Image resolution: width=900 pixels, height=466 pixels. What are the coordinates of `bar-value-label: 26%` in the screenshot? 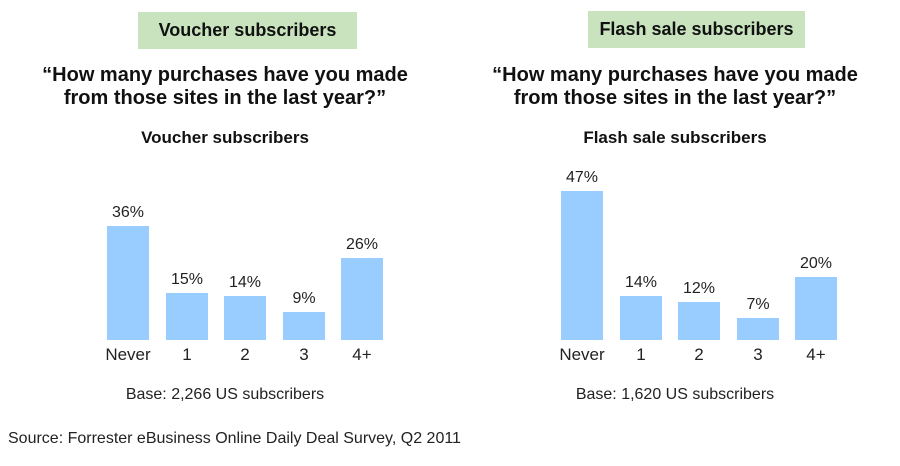 It's located at (362, 244).